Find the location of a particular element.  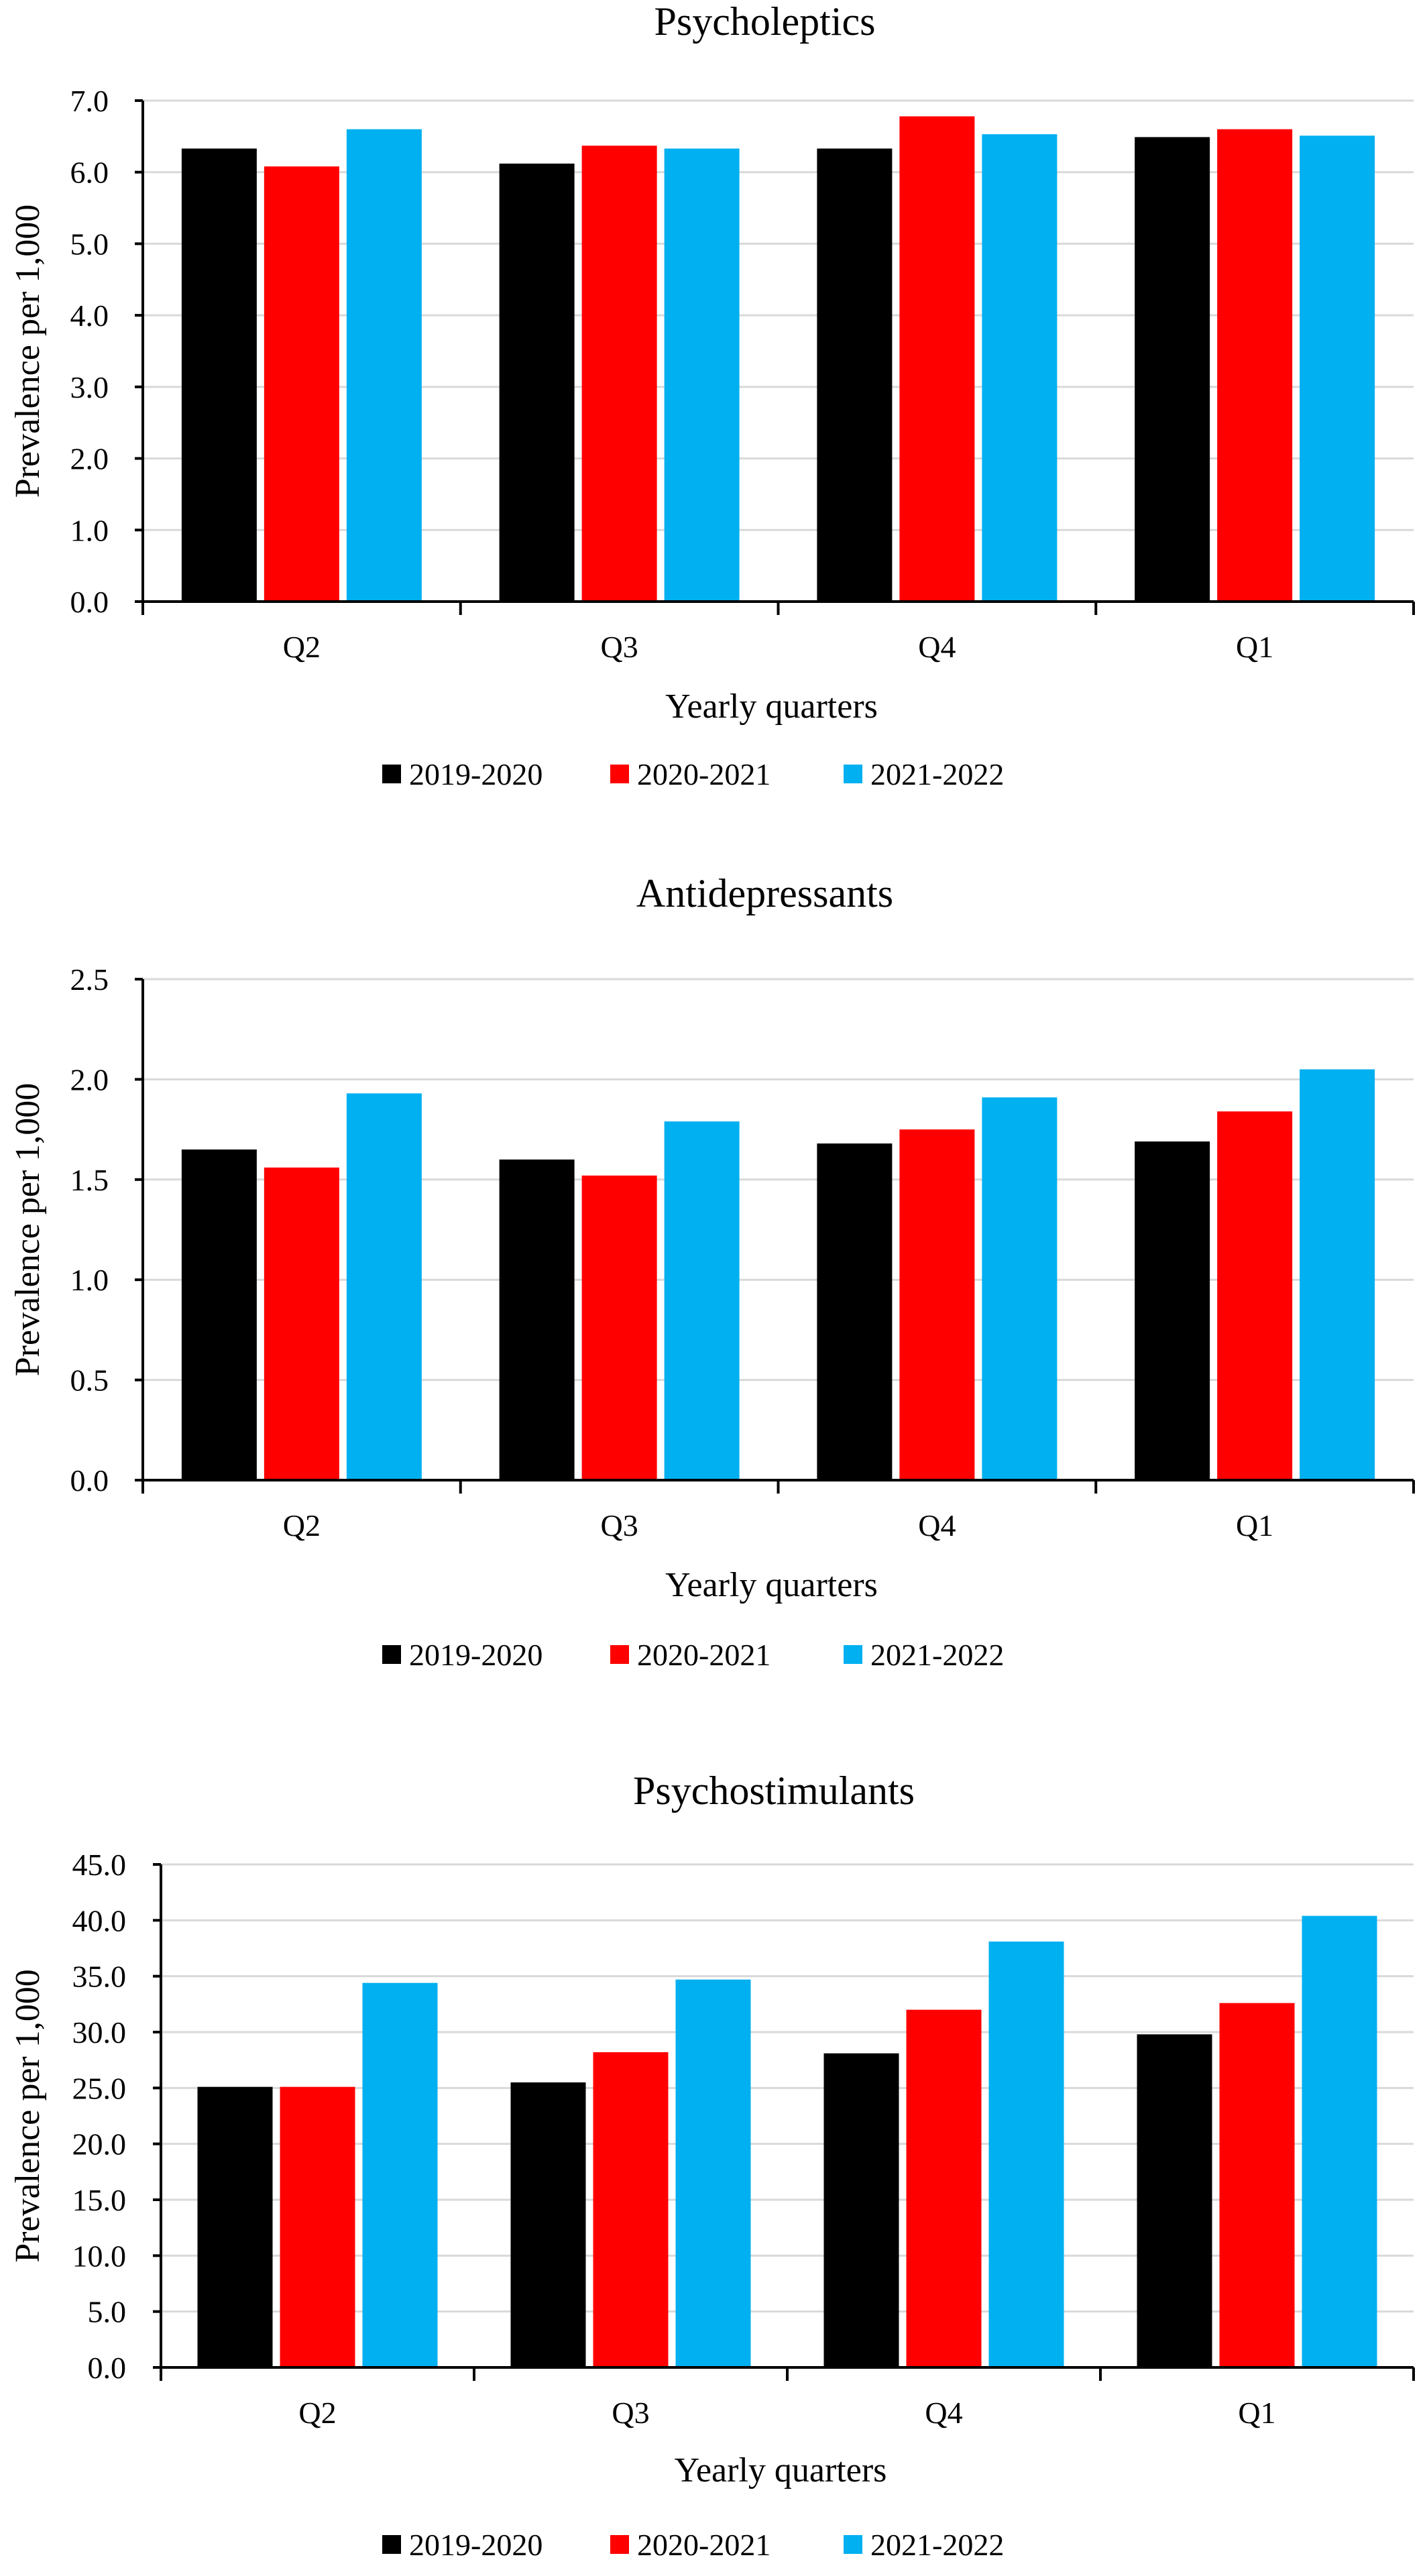

legend-swatch-2020-2021 is located at coordinates (620, 1654).